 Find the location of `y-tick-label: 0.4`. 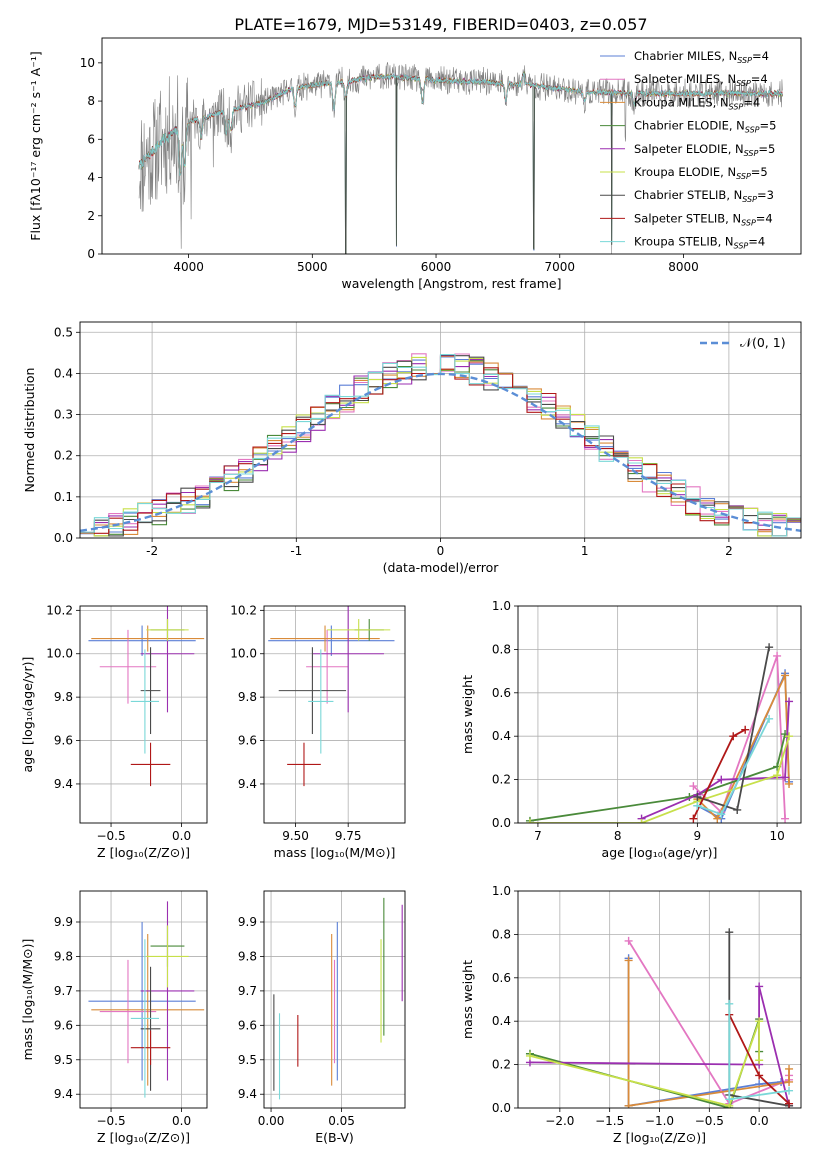

y-tick-label: 0.4 is located at coordinates (63, 373).